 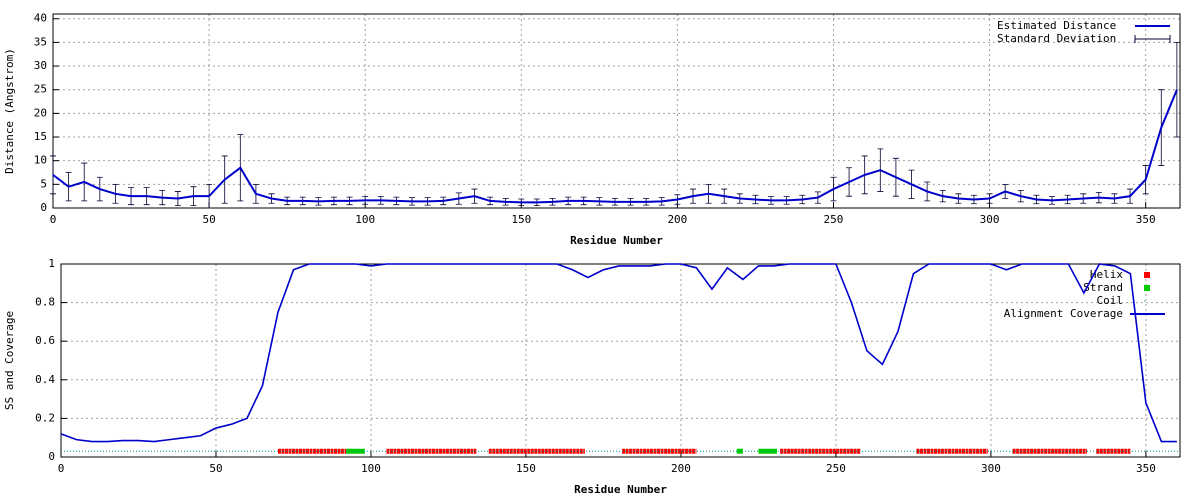 What do you see at coordinates (1063, 313) in the screenshot?
I see `legend-label: Alignment Coverage` at bounding box center [1063, 313].